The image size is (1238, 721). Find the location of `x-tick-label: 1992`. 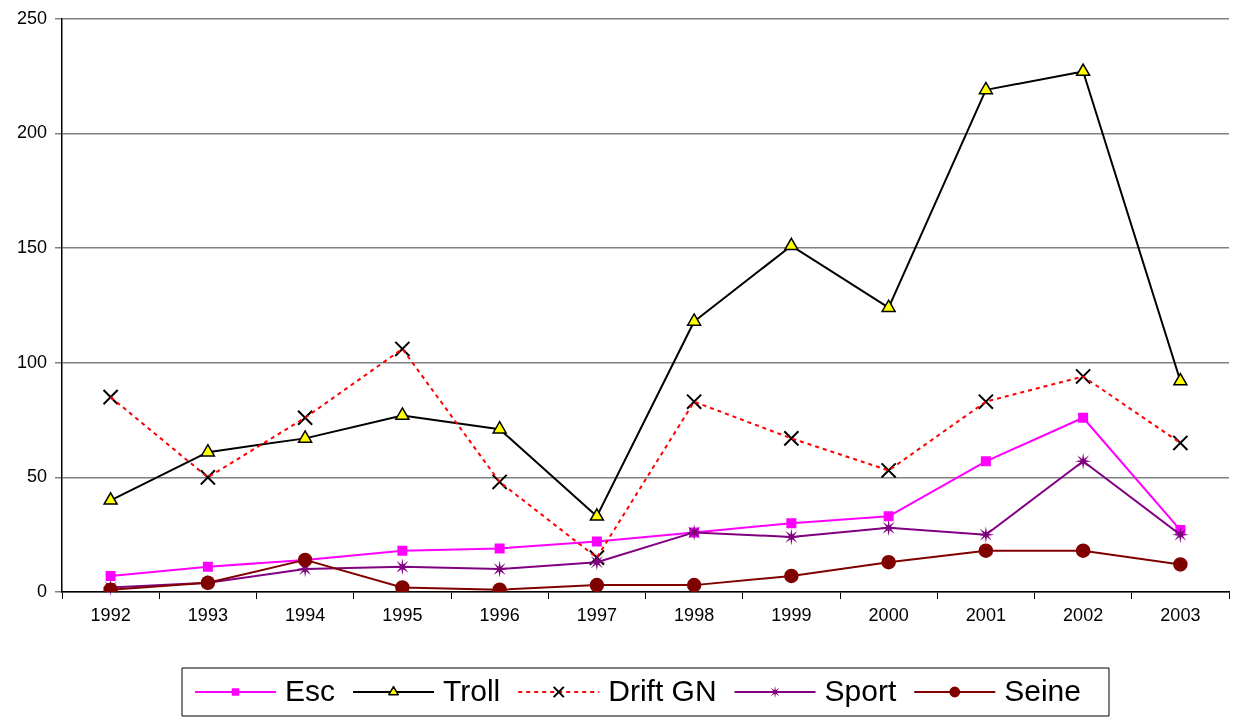

x-tick-label: 1992 is located at coordinates (110, 614).